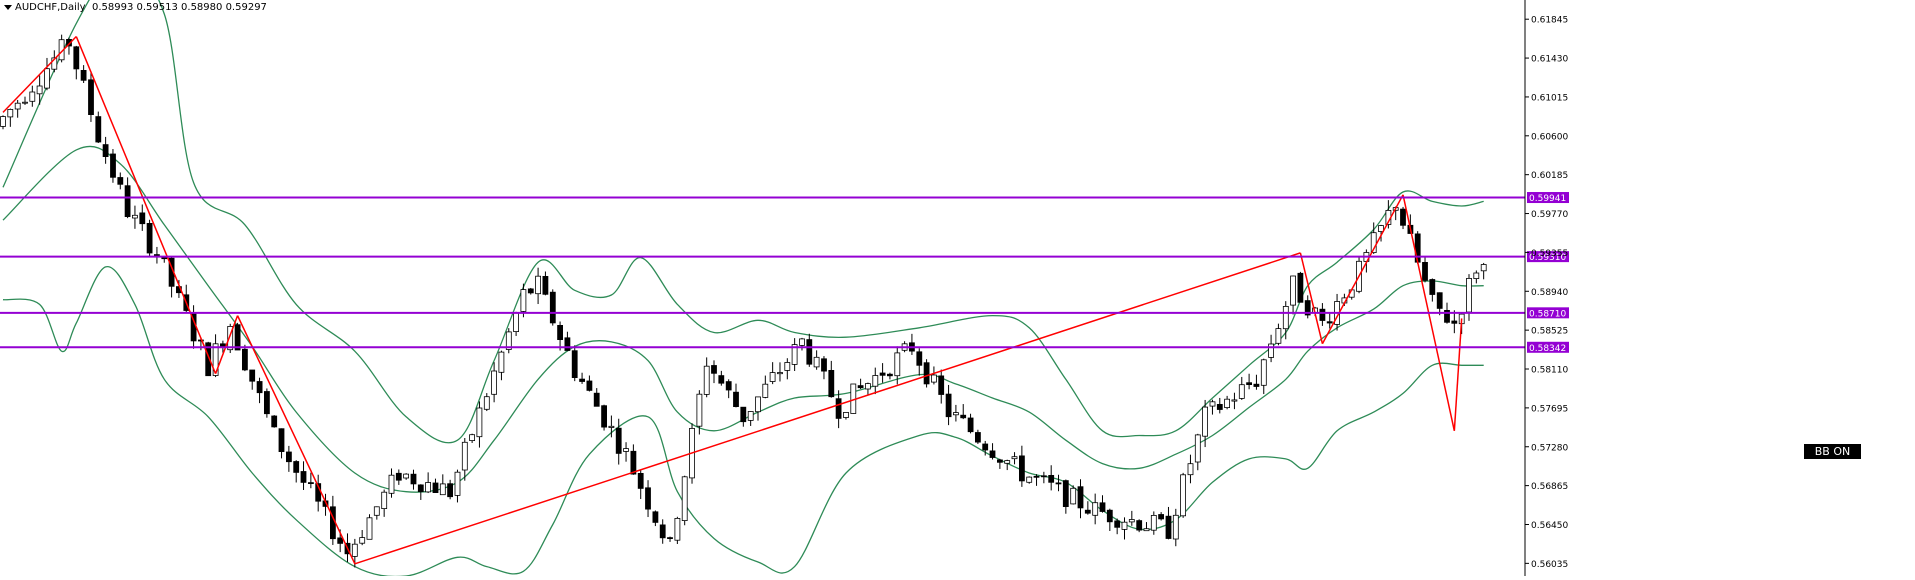 This screenshot has width=1915, height=580. I want to click on level-price-label: 0.58342, so click(1547, 349).